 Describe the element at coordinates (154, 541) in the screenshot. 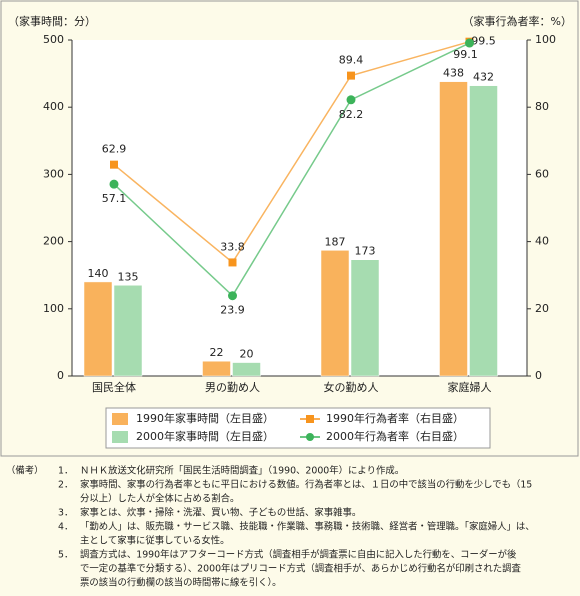

I see `note-text: 主として家事に従事している女性。` at that location.